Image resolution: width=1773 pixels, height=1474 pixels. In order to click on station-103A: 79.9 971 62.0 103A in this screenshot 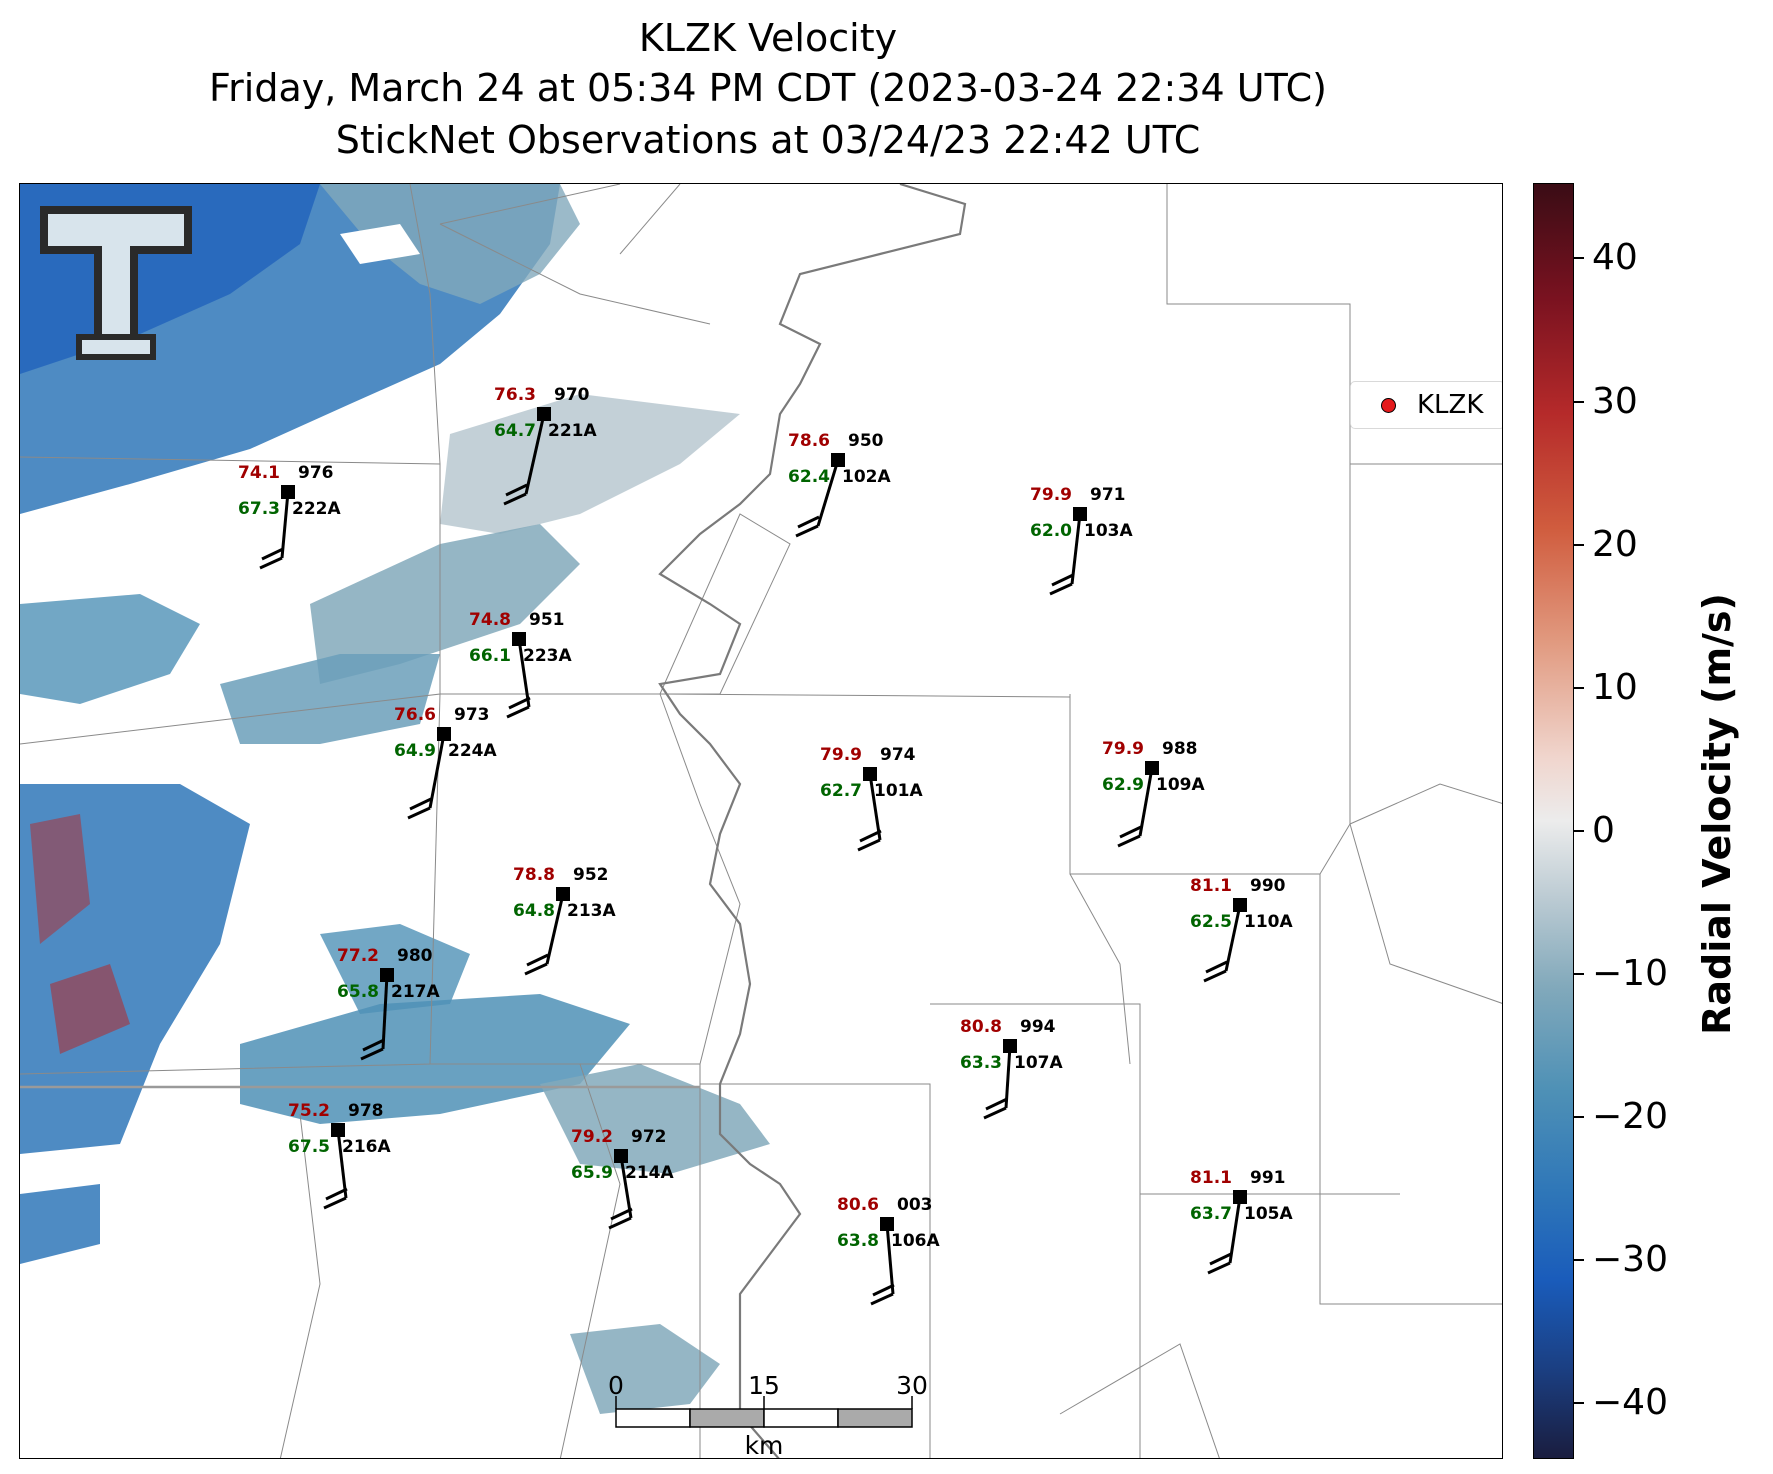, I will do `click(1081, 540)`.